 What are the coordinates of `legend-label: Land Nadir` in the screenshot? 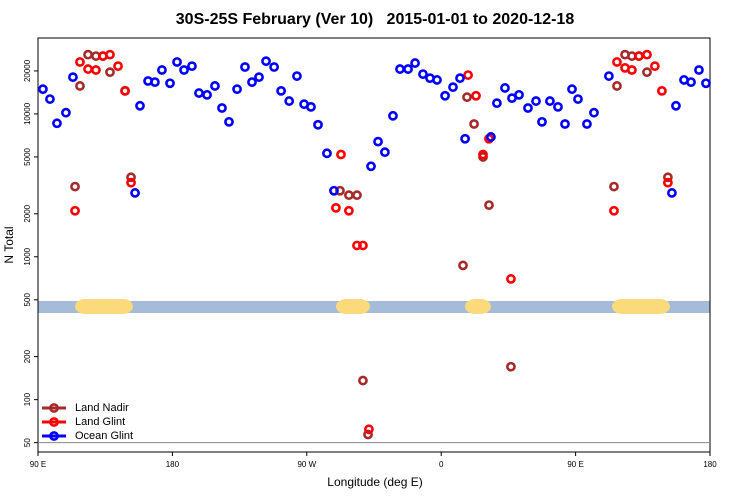 It's located at (102, 408).